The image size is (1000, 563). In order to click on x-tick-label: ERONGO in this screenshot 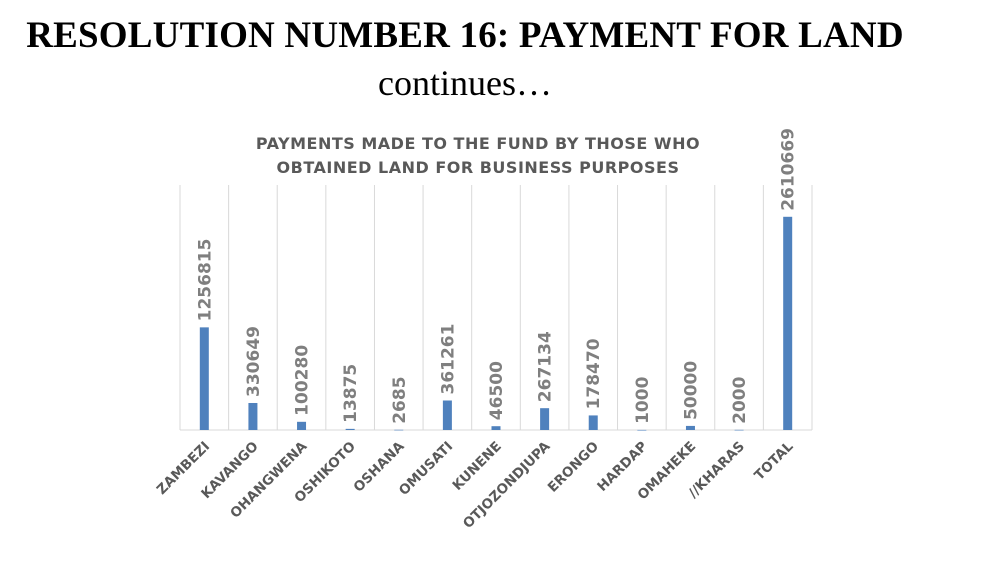, I will do `click(573, 467)`.